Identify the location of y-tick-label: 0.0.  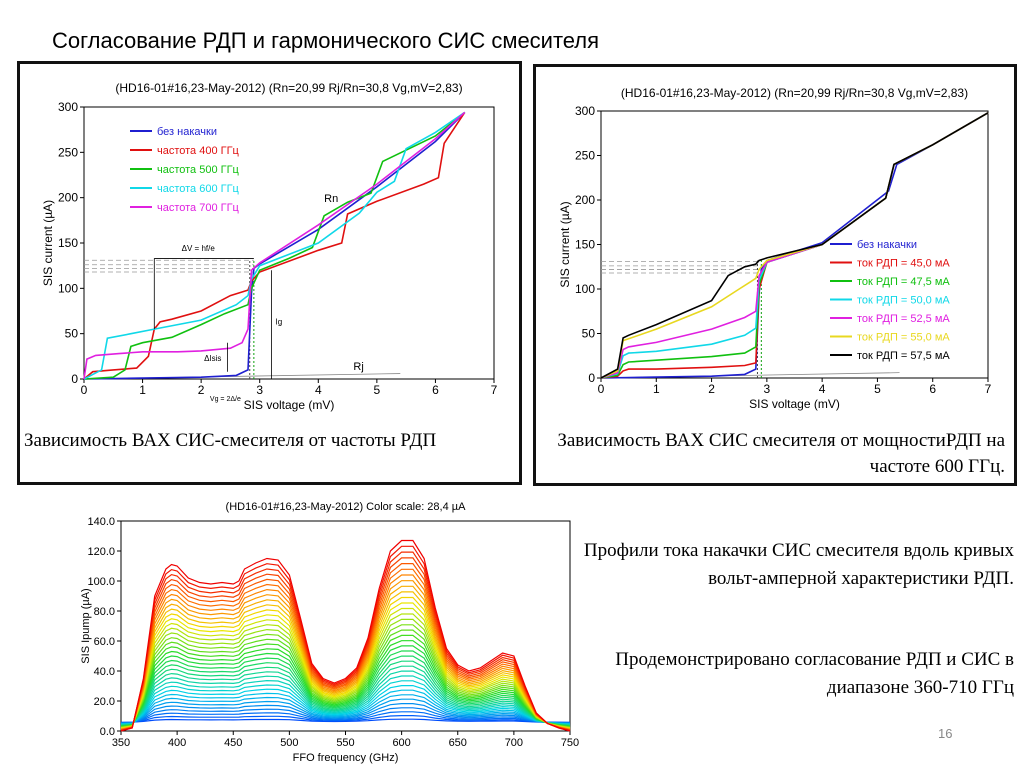
(107, 732).